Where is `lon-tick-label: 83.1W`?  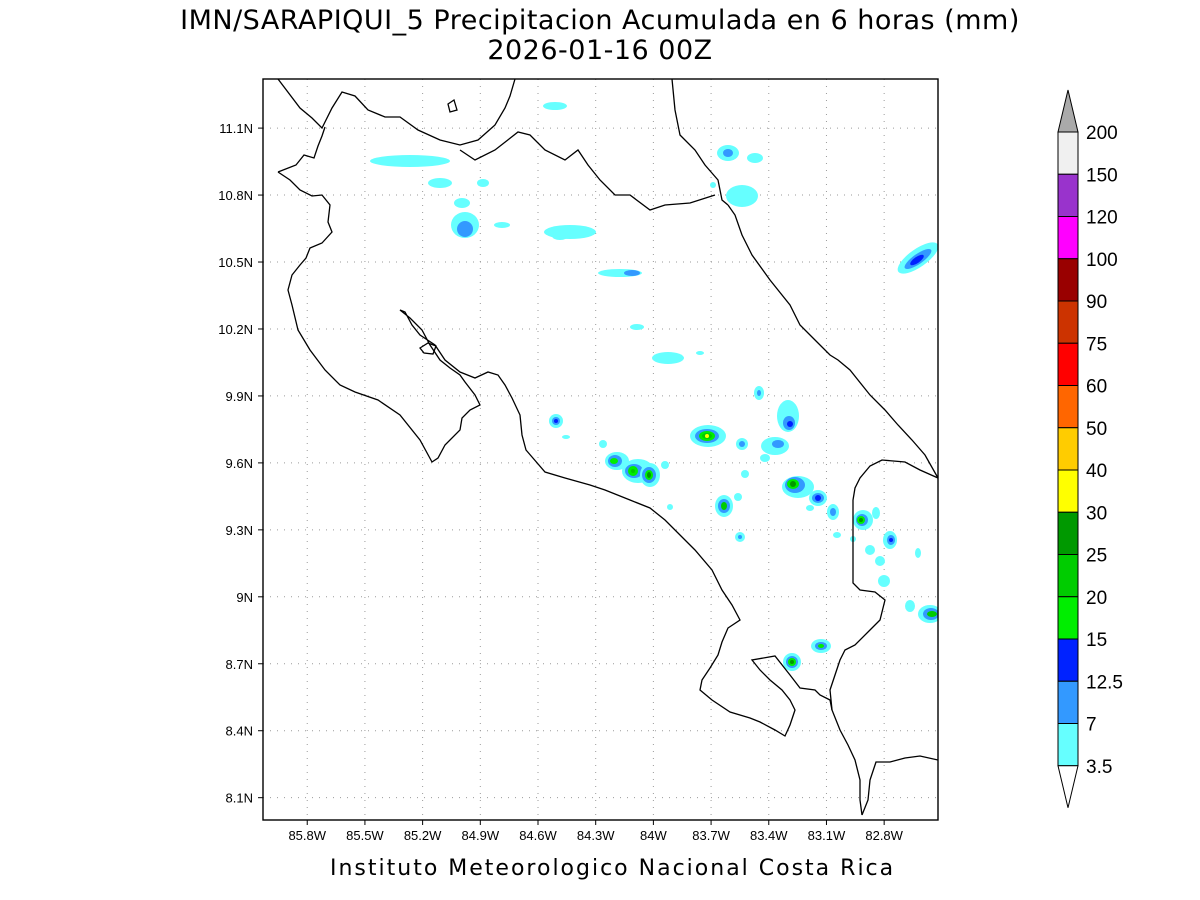
lon-tick-label: 83.1W is located at coordinates (827, 835).